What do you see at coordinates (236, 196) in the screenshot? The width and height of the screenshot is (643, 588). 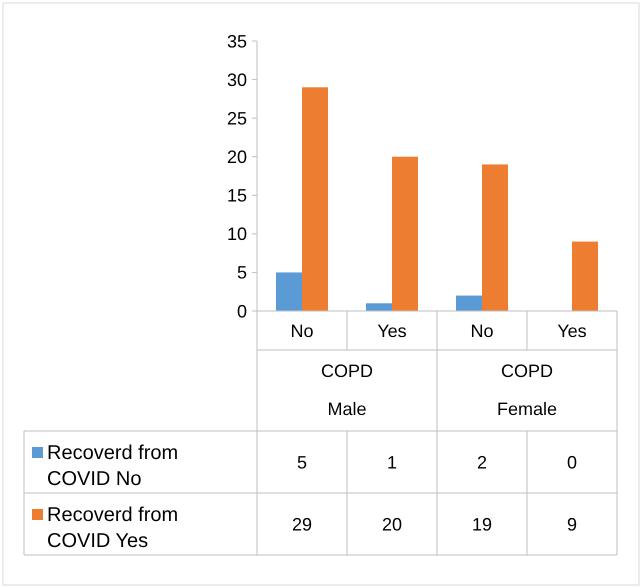 I see `y-tick-label: 15` at bounding box center [236, 196].